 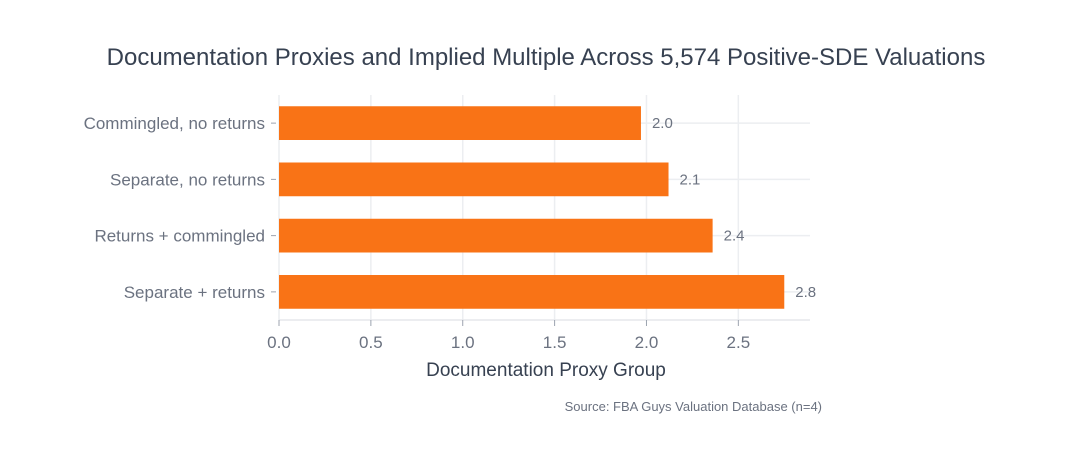 I want to click on data-label: 2.4, so click(x=734, y=236).